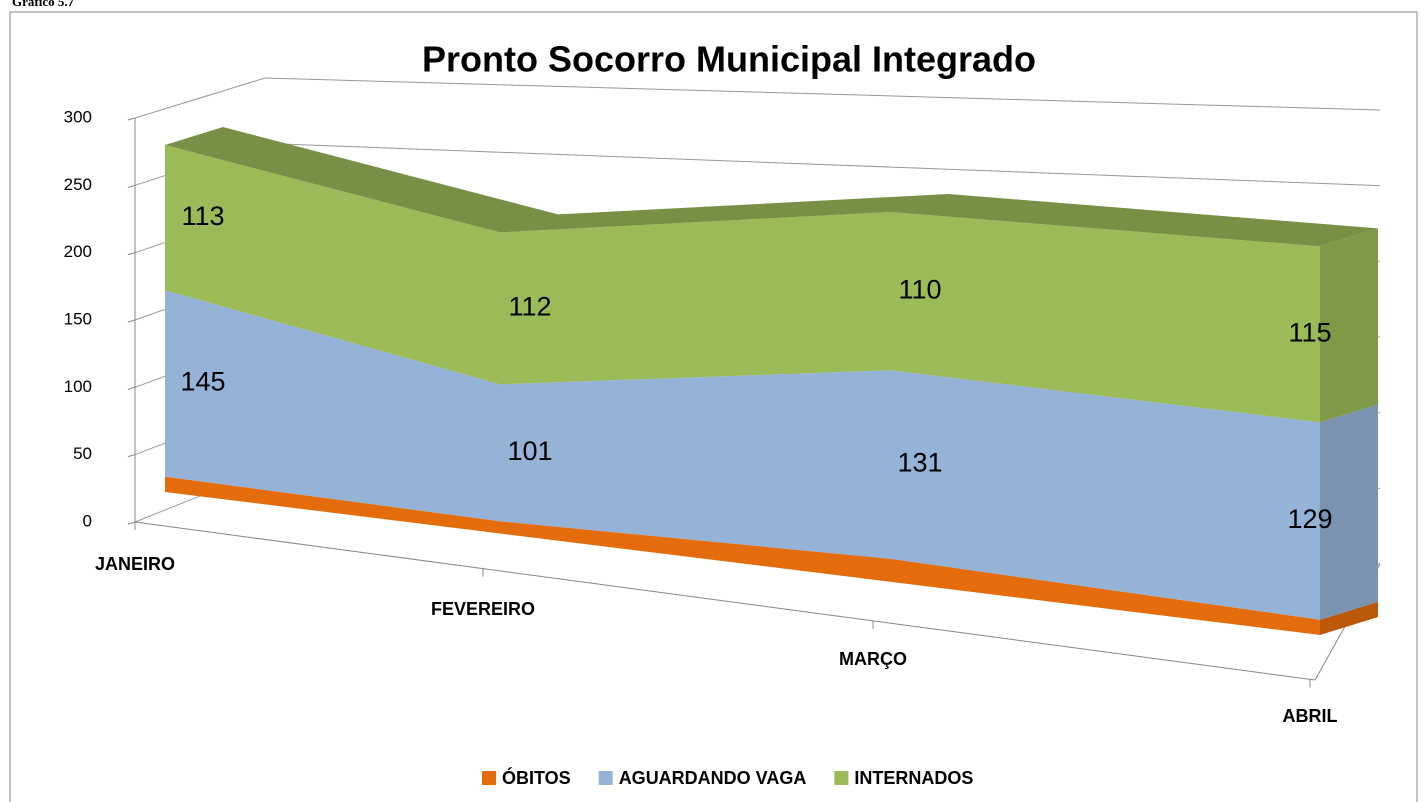  Describe the element at coordinates (87, 520) in the screenshot. I see `y-tick-label: 0` at that location.